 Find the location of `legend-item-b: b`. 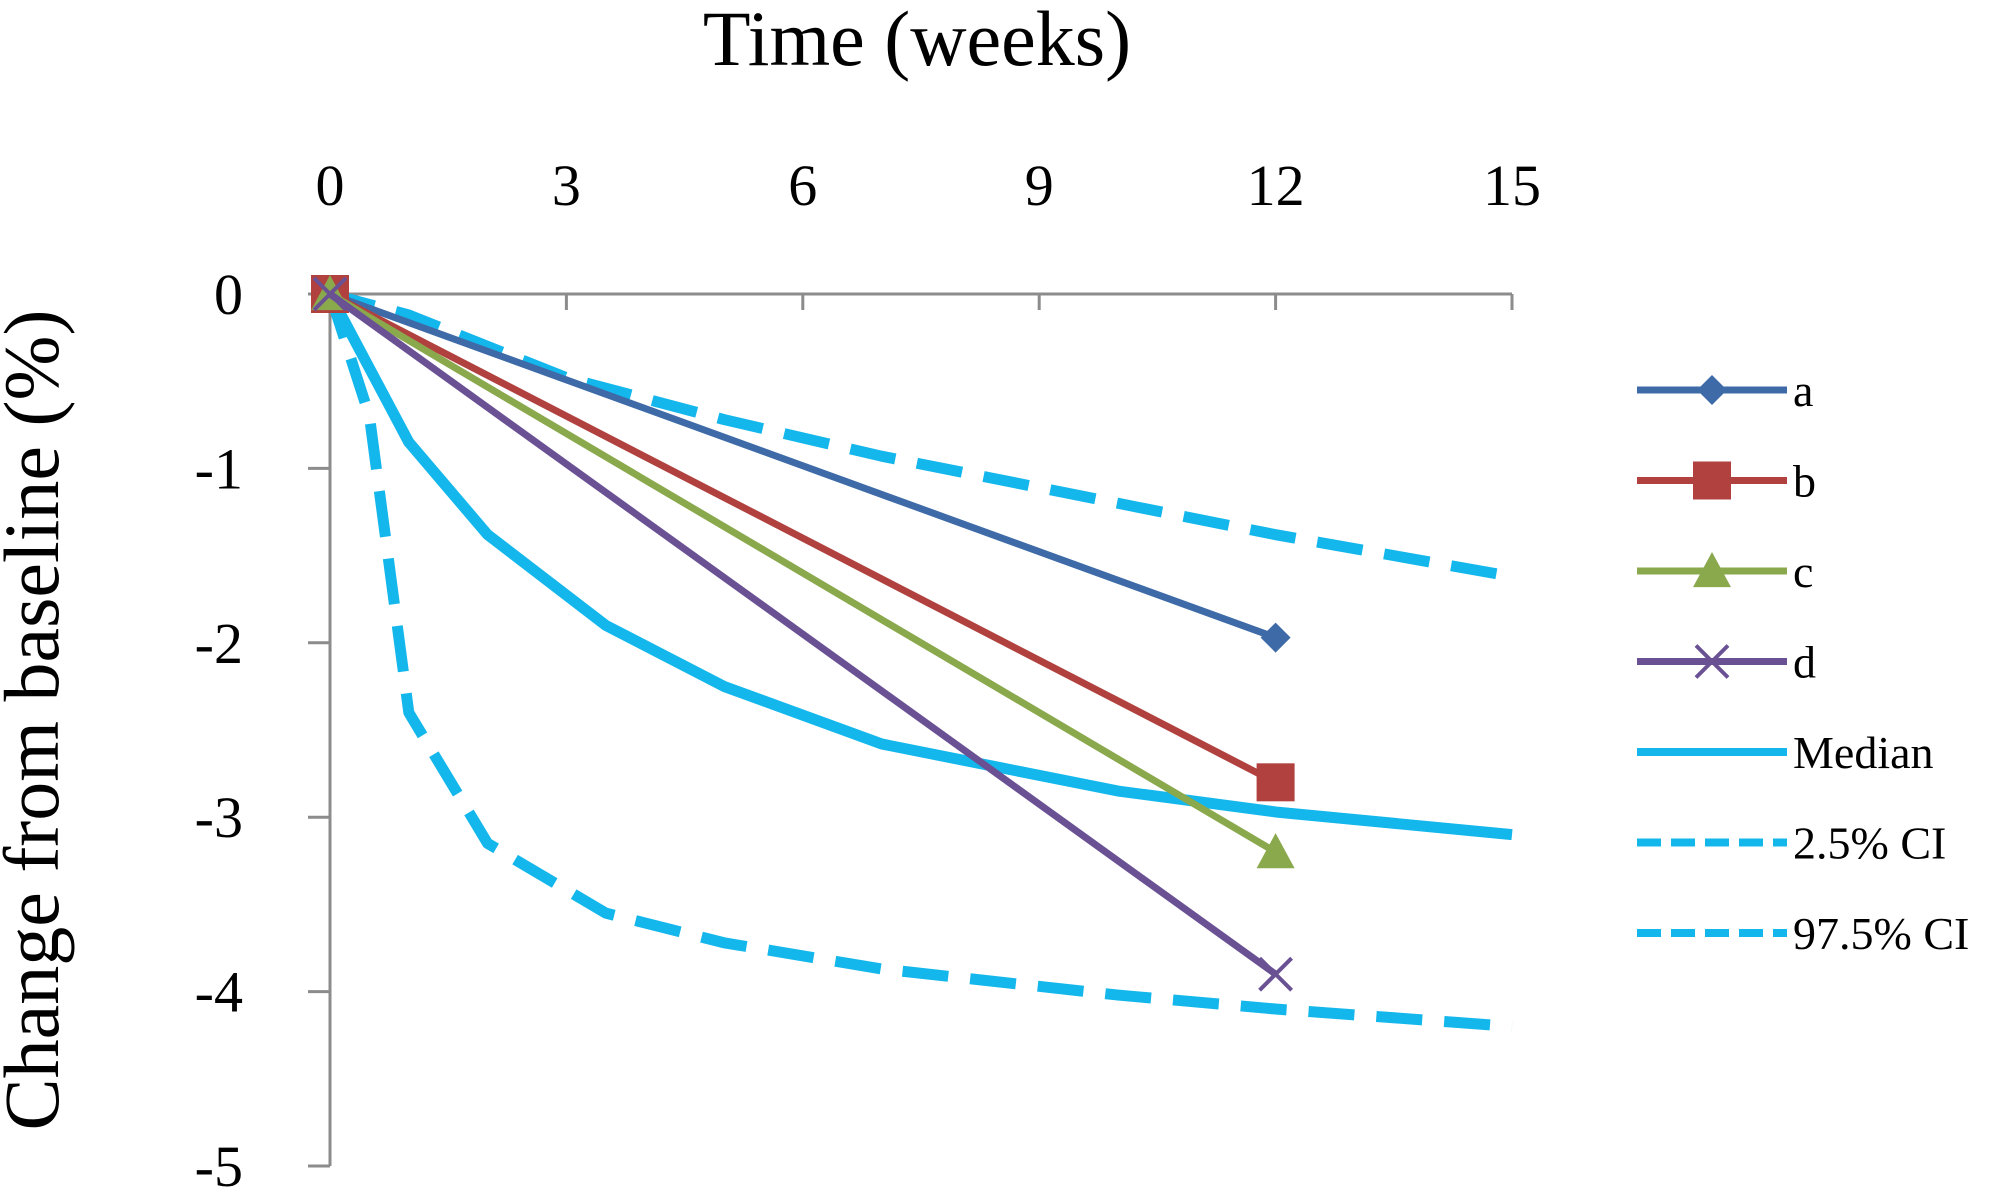

legend-item-b: b is located at coordinates (1726, 481).